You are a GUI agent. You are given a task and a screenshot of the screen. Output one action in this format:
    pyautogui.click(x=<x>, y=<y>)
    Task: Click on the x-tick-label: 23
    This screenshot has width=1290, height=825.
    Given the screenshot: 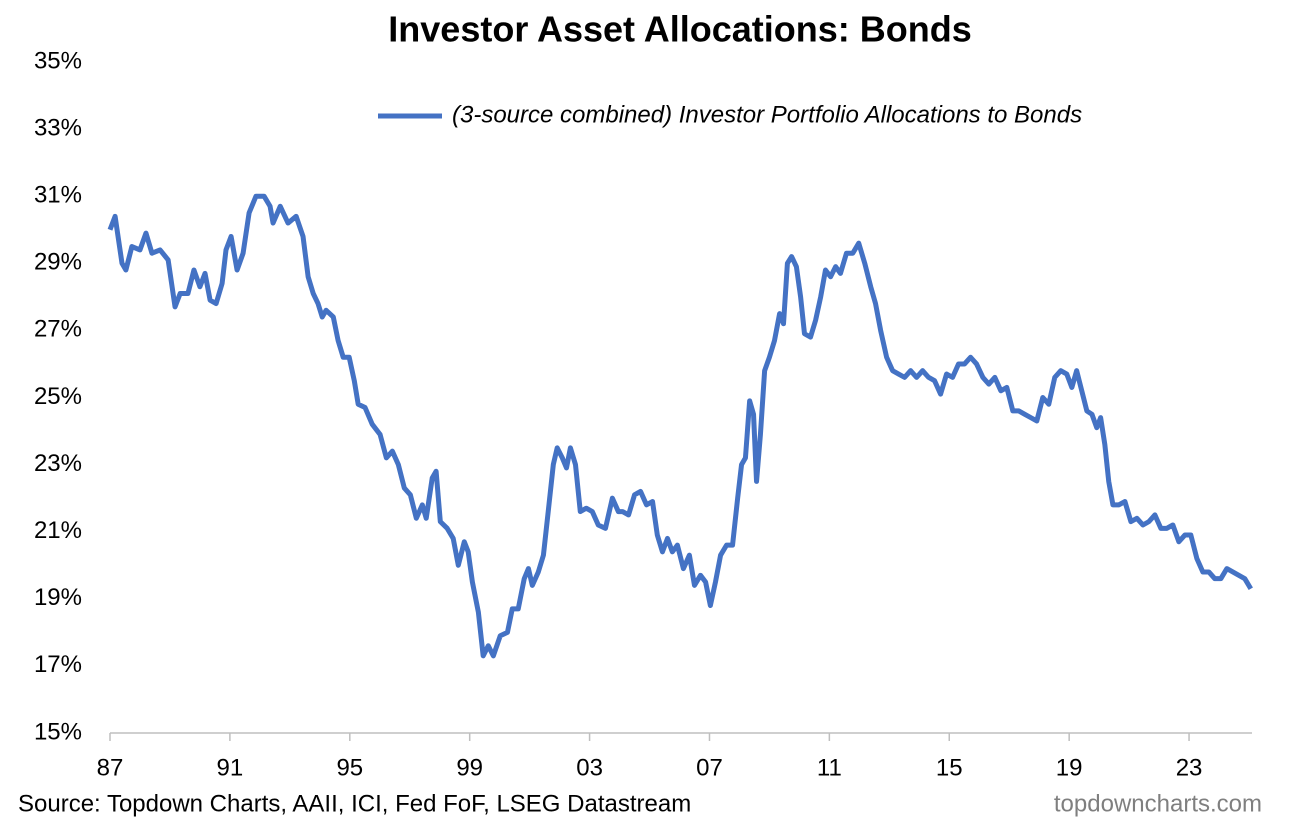 What is the action you would take?
    pyautogui.click(x=1189, y=767)
    